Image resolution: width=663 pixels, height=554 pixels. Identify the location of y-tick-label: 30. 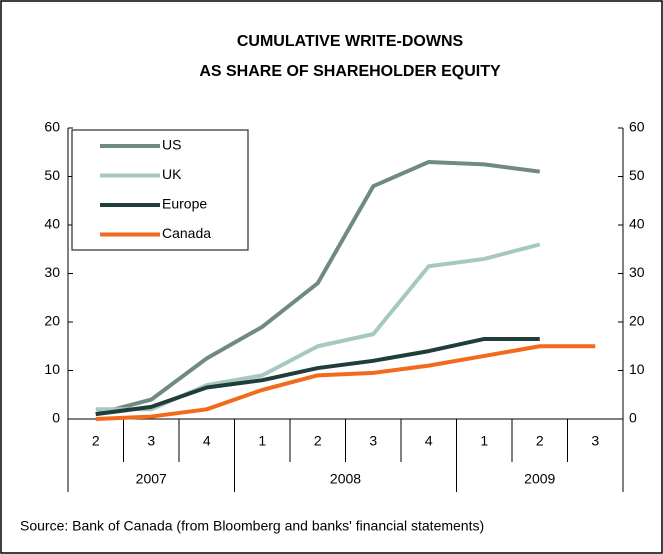
(52, 272).